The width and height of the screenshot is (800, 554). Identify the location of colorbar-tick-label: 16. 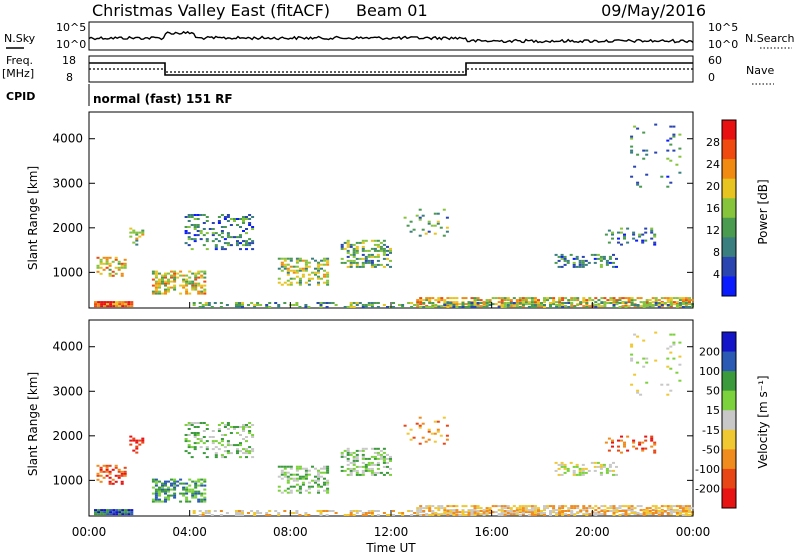
(713, 208).